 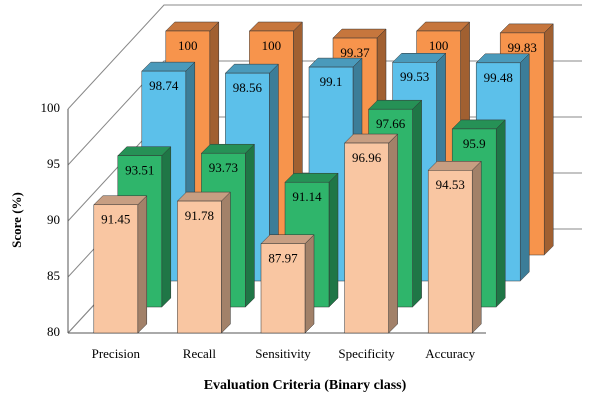 I want to click on data-label: 94.53, so click(x=450, y=184).